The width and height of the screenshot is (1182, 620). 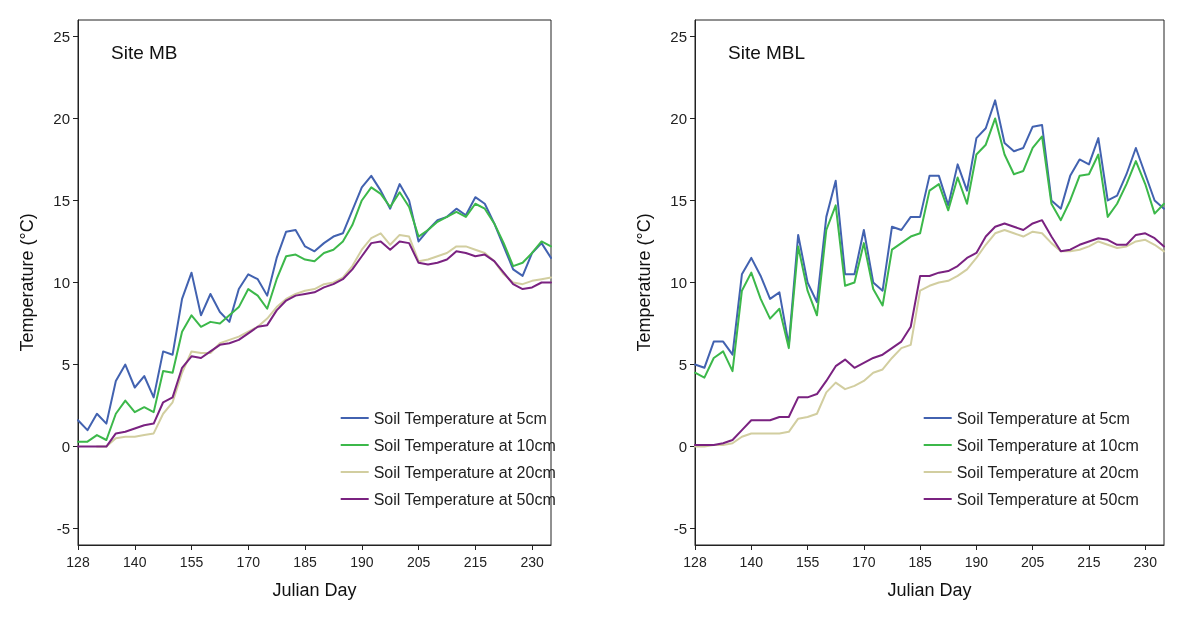 I want to click on text: Site MBL, so click(x=767, y=52).